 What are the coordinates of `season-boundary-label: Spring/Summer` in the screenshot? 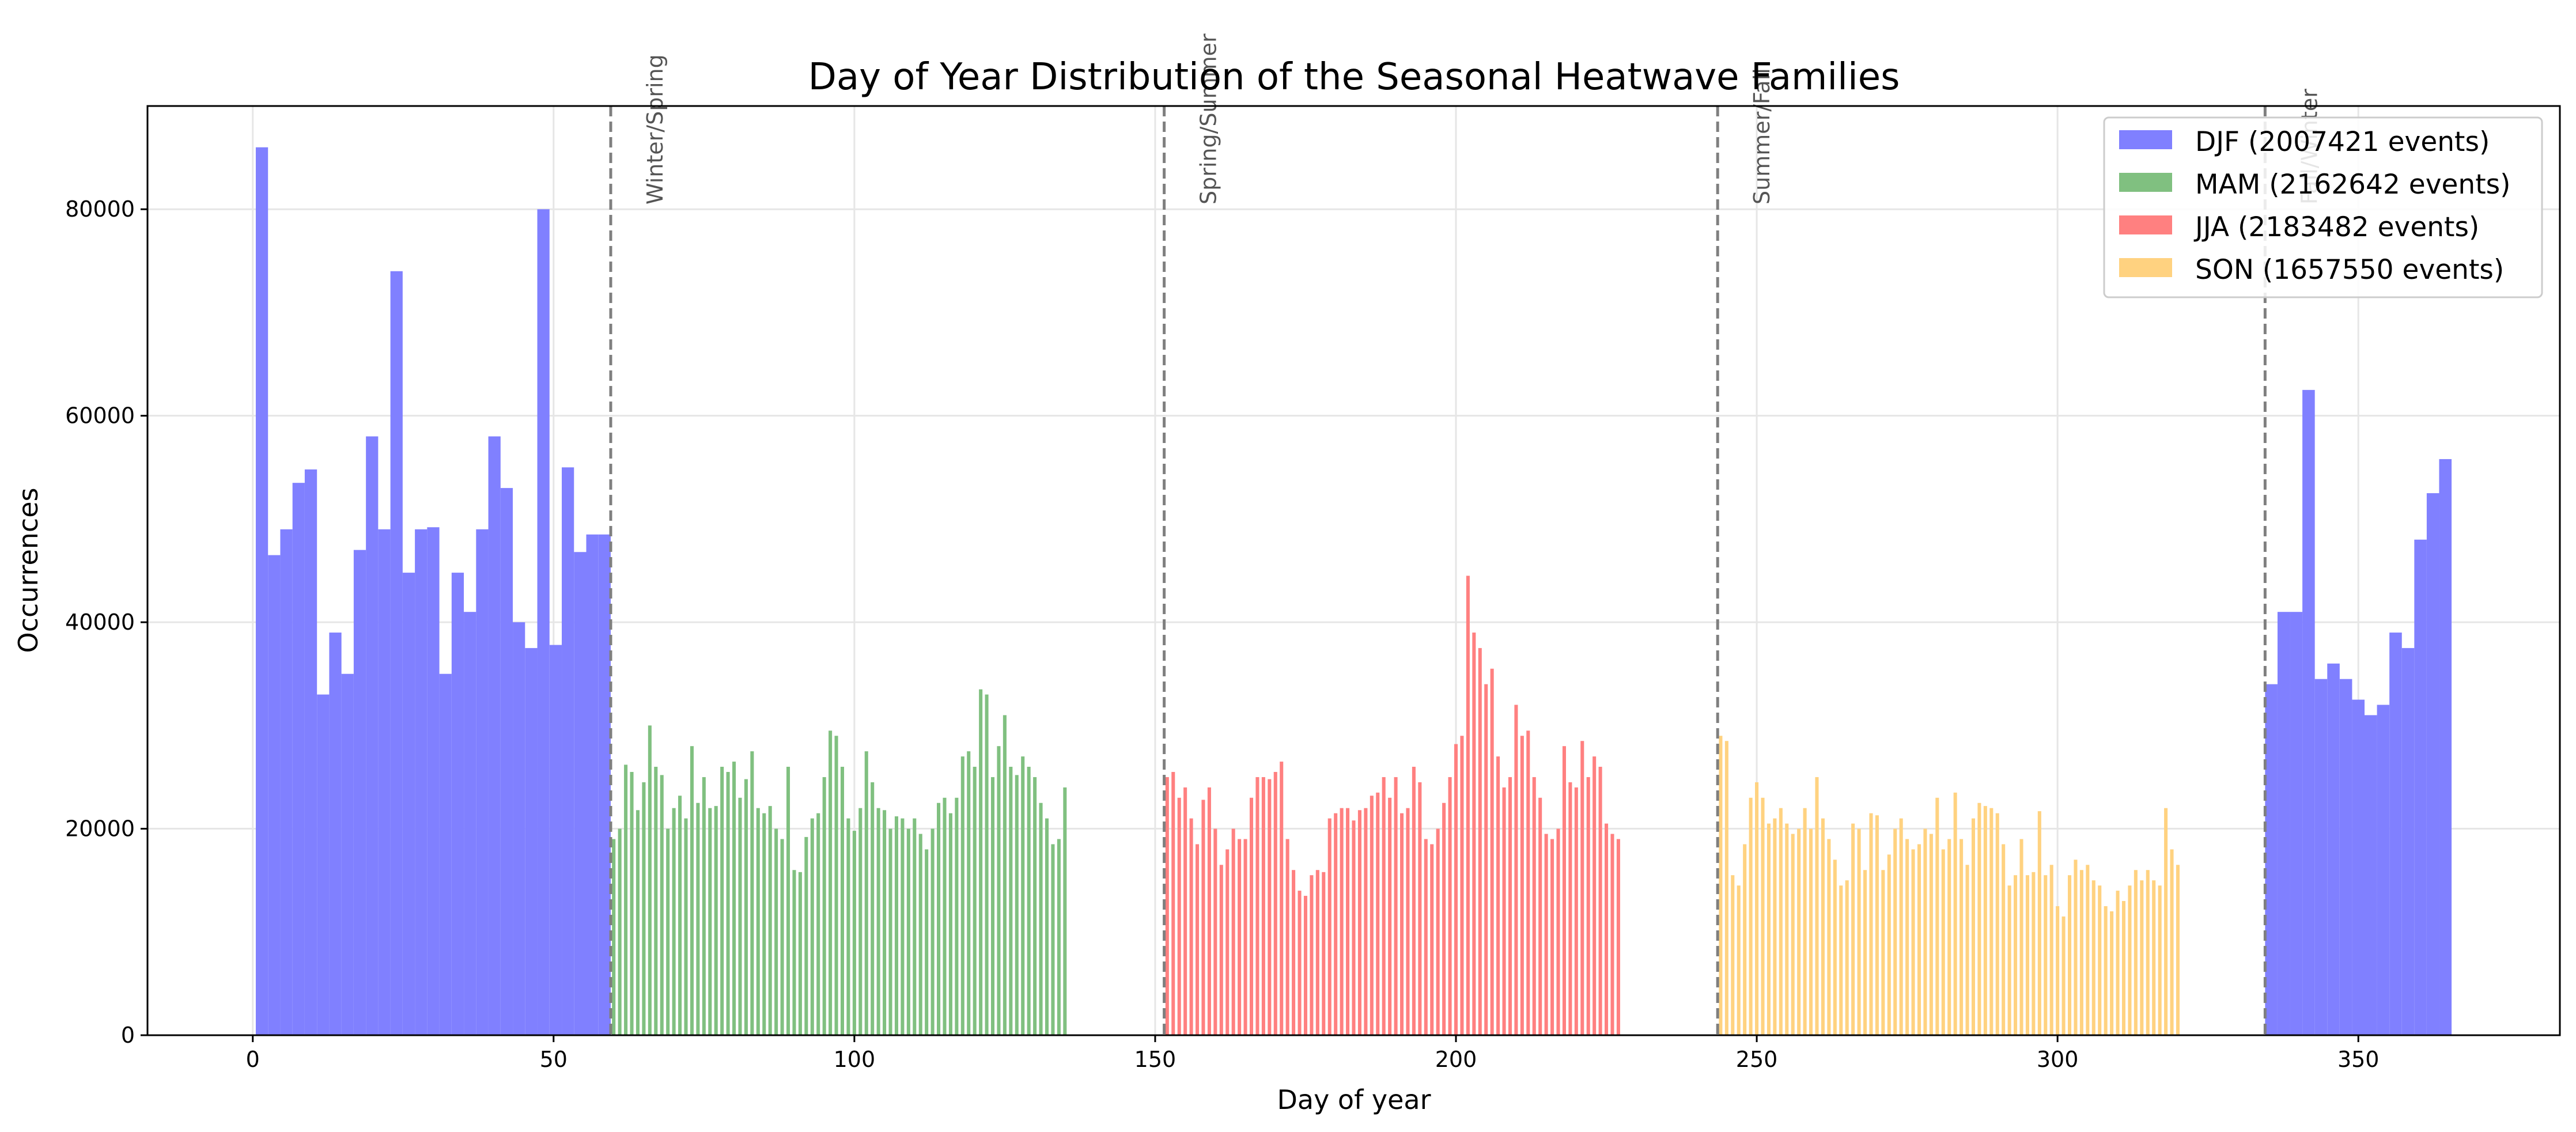 It's located at (1208, 119).